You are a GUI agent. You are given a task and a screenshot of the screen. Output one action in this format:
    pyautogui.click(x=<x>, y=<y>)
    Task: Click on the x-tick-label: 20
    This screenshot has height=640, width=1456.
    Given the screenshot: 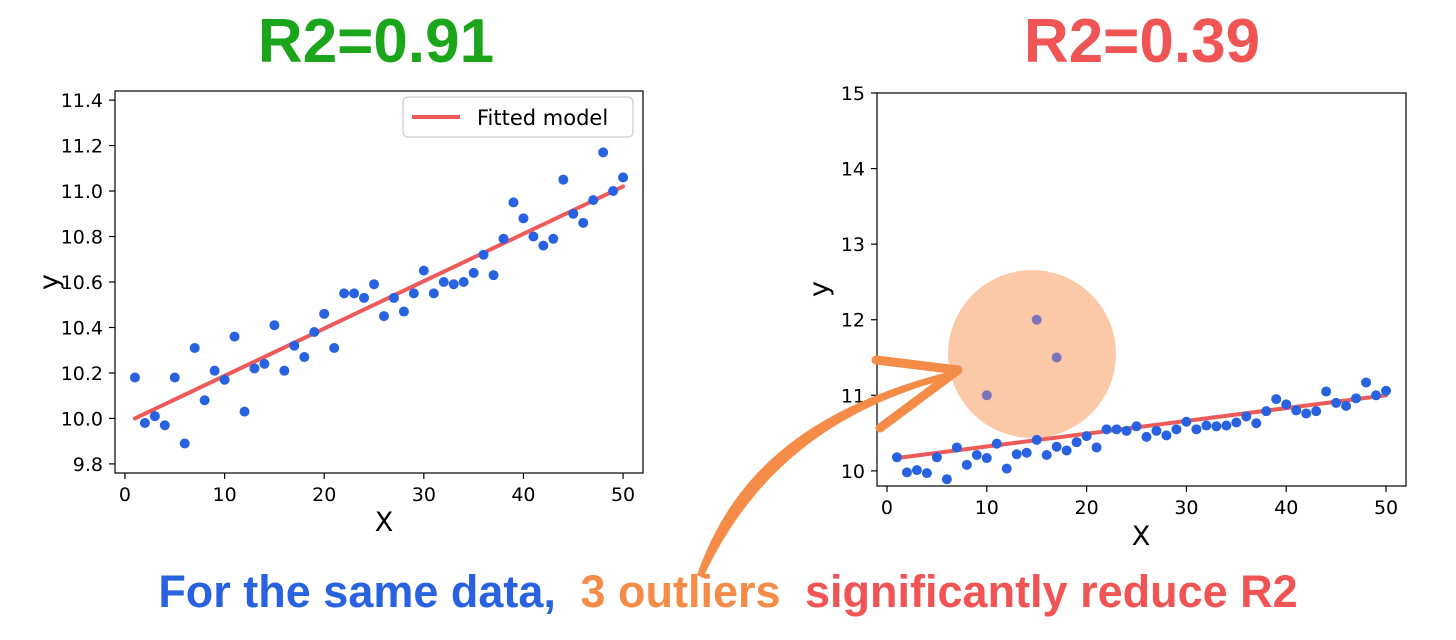 What is the action you would take?
    pyautogui.click(x=324, y=495)
    